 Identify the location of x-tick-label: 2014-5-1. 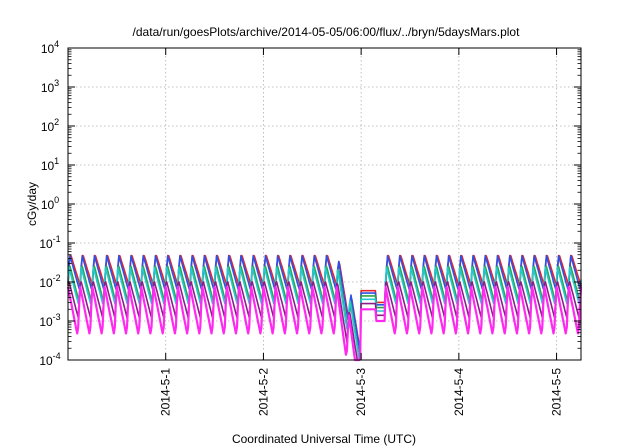
(166, 392).